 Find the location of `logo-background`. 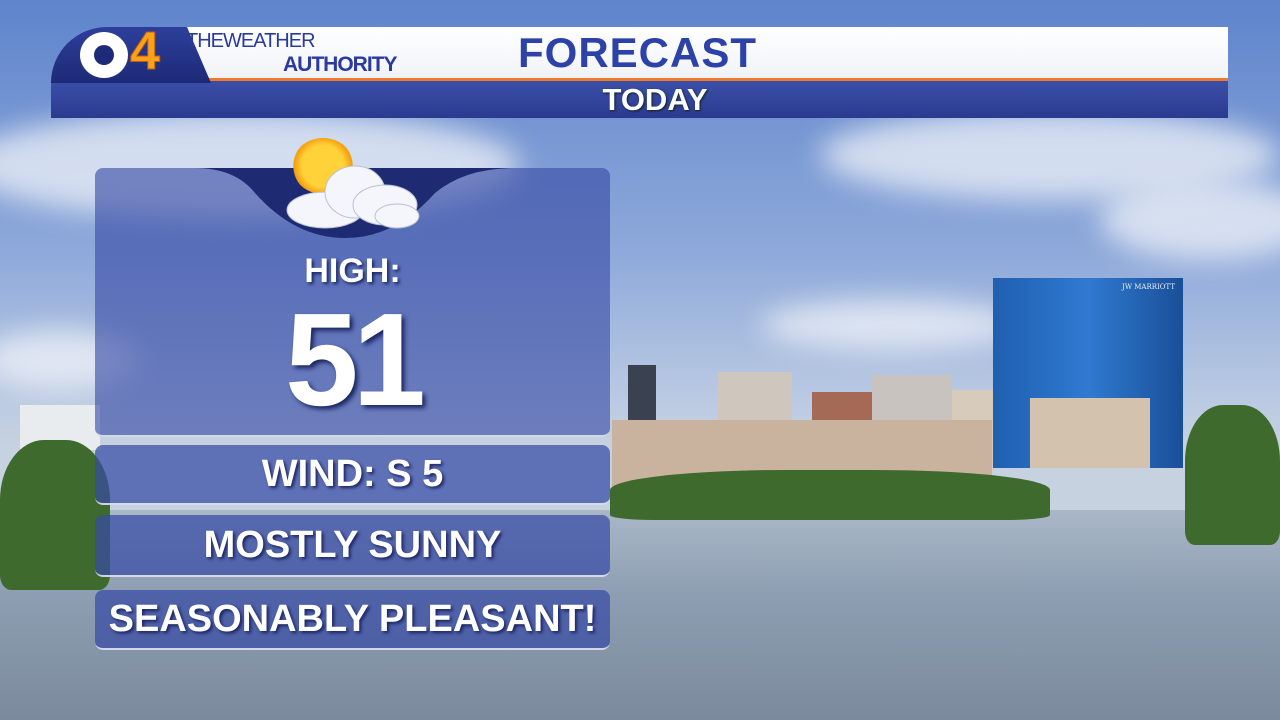

logo-background is located at coordinates (131, 55).